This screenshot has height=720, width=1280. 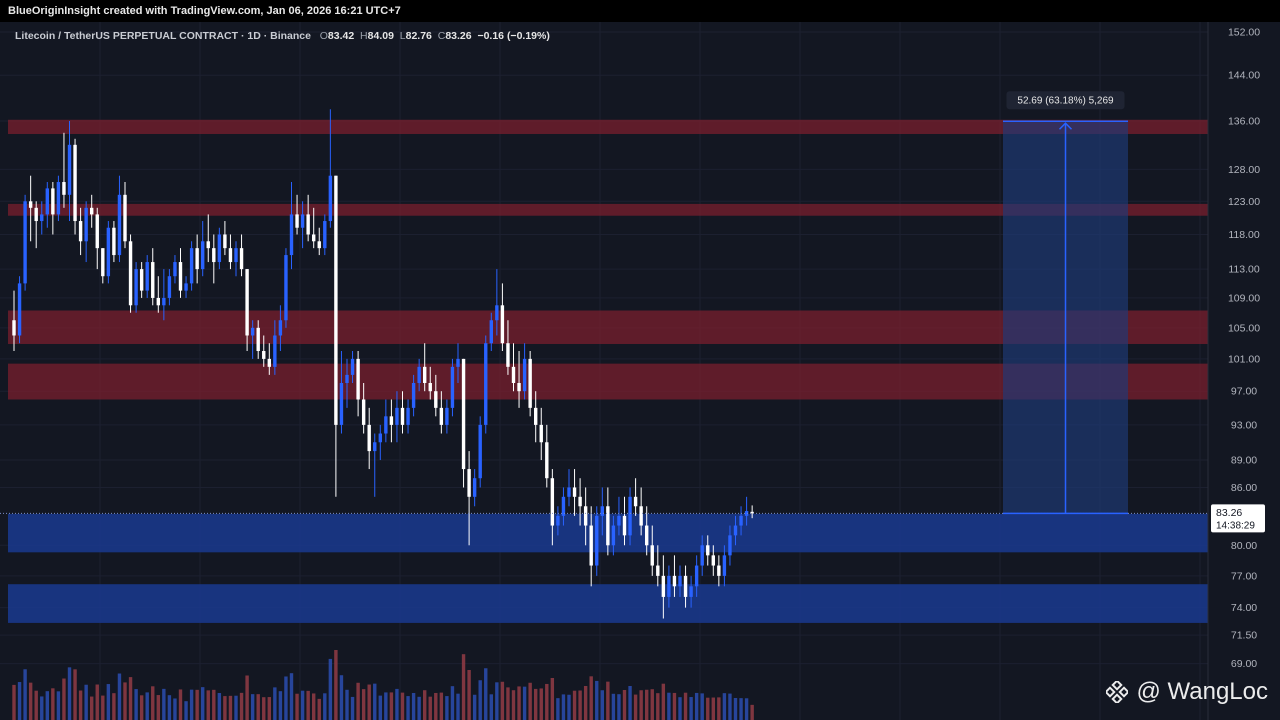 I want to click on price-tick-label: 136.00, so click(x=1244, y=121).